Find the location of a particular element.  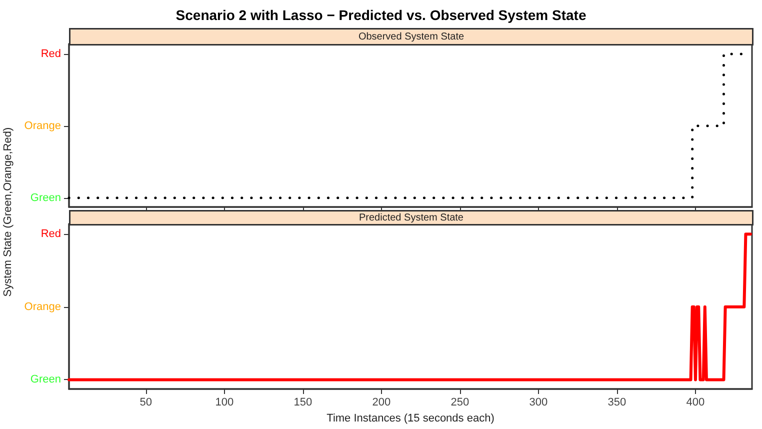

x-tick-label: 150 is located at coordinates (303, 402).